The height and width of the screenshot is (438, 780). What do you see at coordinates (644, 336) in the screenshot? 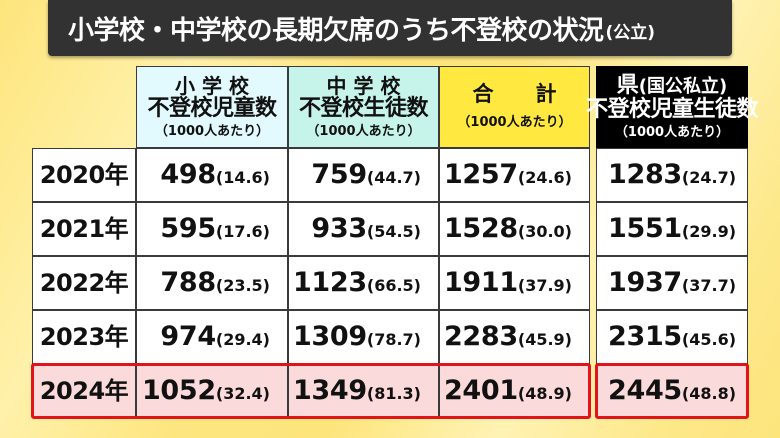
I see `prefecture-count: 2315` at bounding box center [644, 336].